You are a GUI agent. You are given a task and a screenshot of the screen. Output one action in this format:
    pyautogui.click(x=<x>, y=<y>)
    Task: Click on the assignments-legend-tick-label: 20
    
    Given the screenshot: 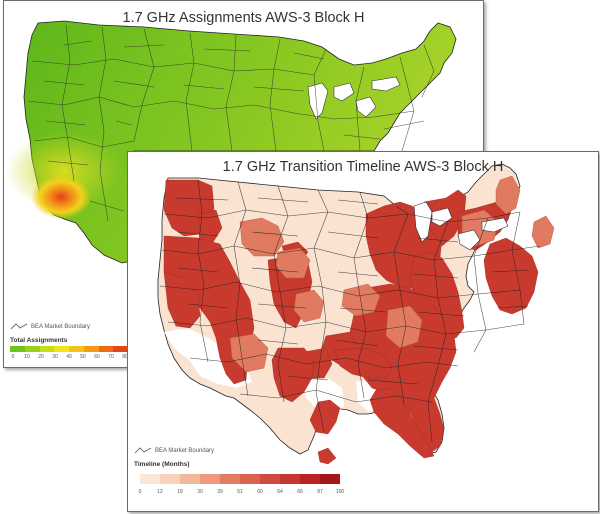 What is the action you would take?
    pyautogui.click(x=41, y=357)
    